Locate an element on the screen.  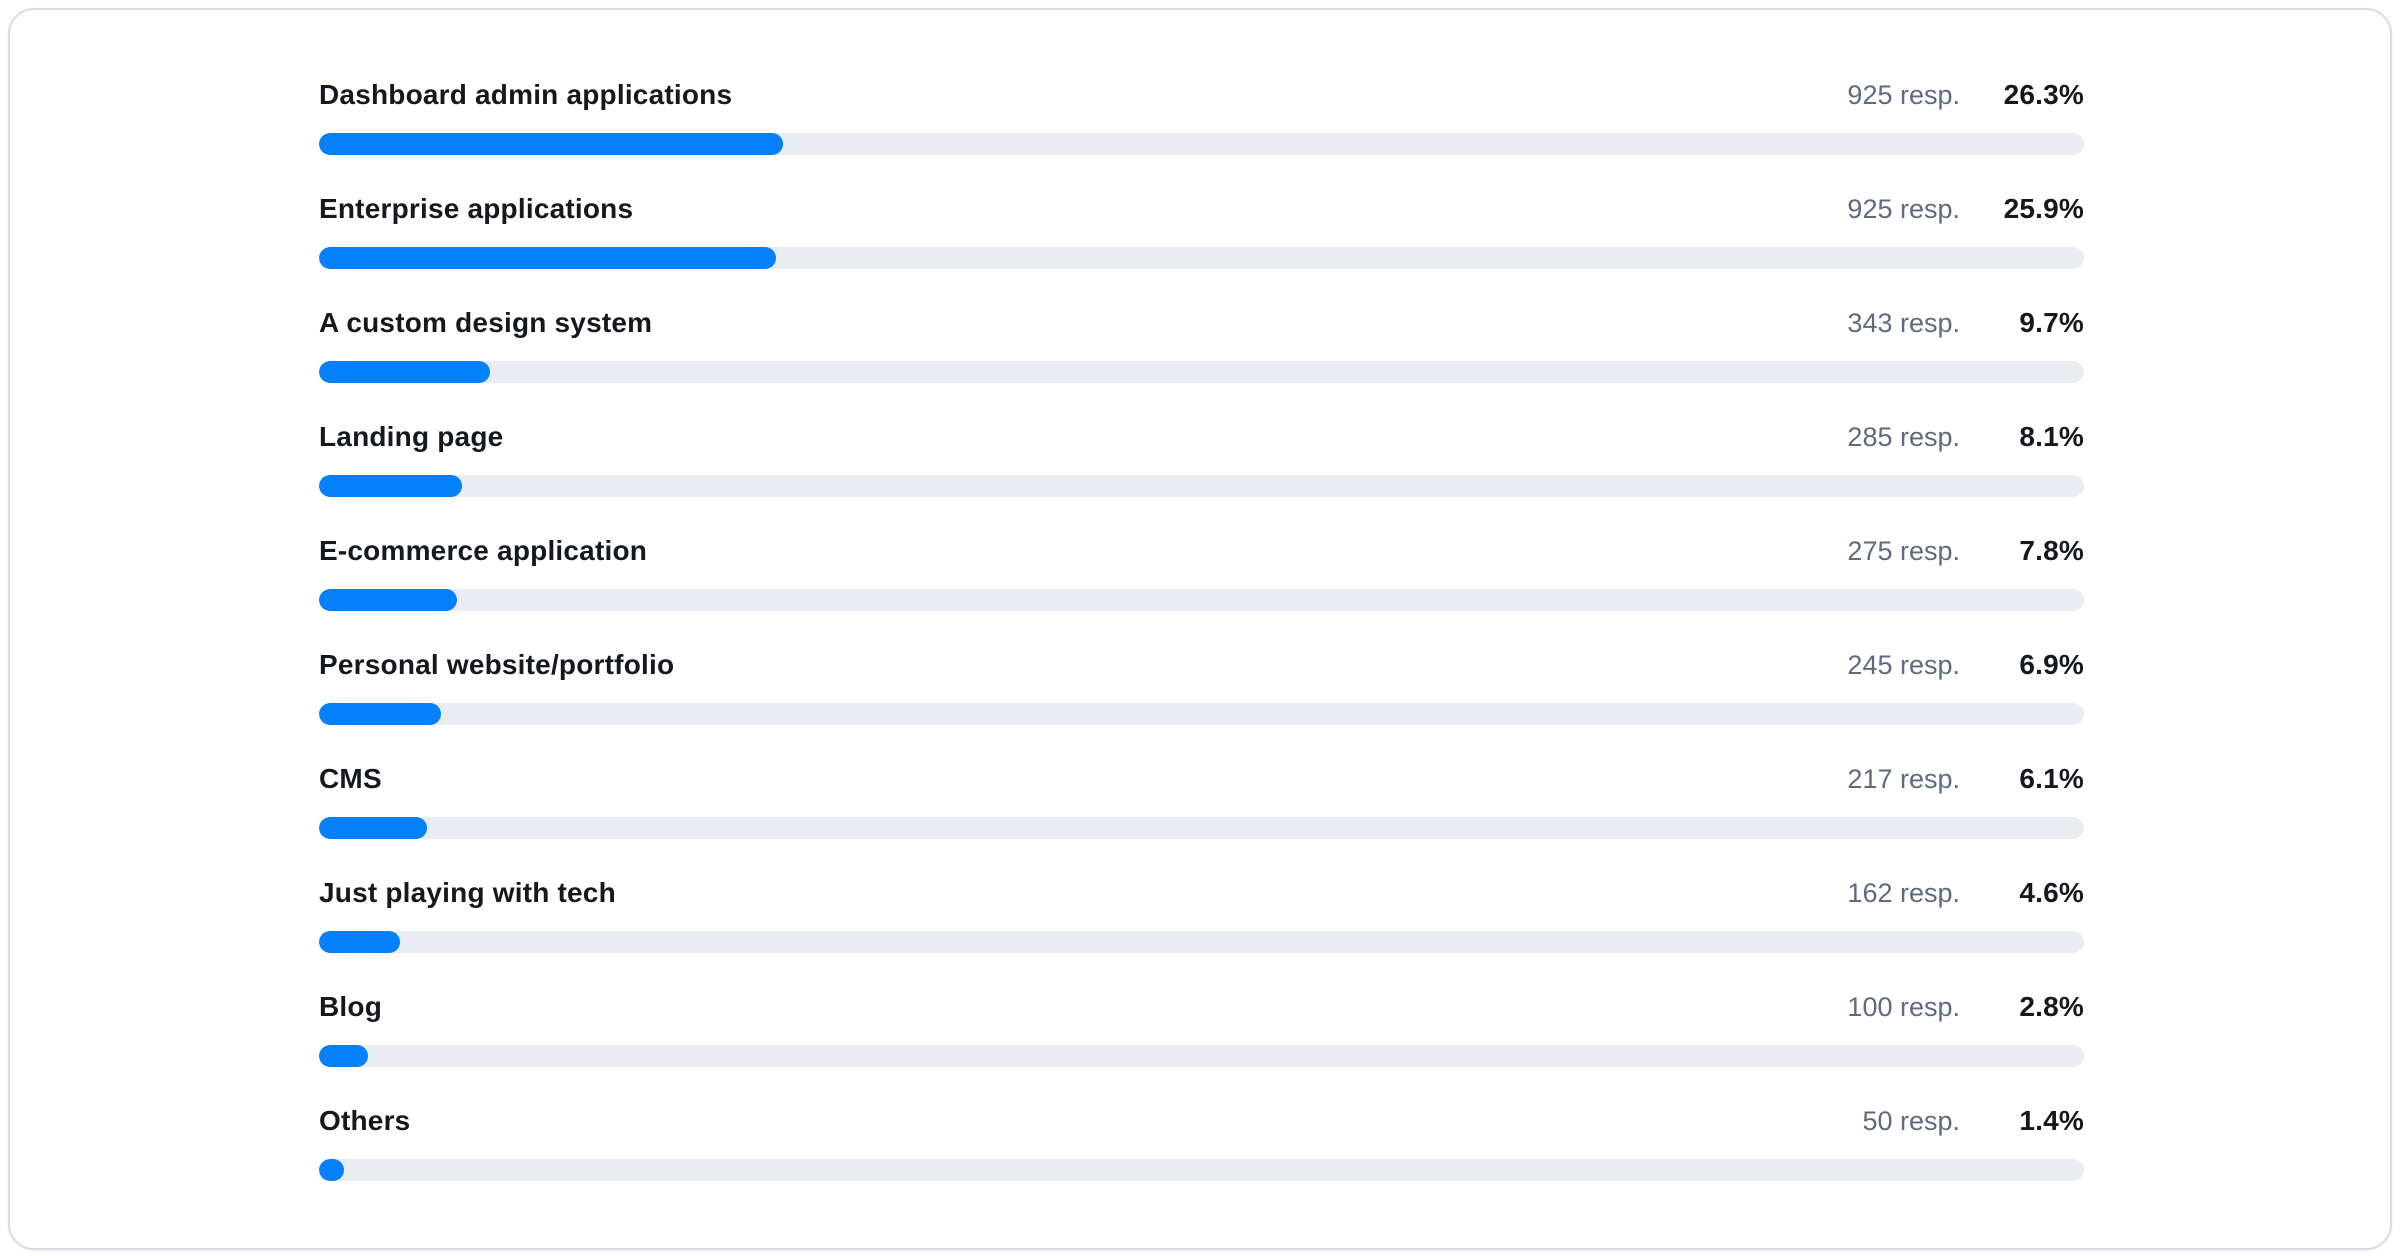
respondent-count: 50 resp. is located at coordinates (1911, 1121).